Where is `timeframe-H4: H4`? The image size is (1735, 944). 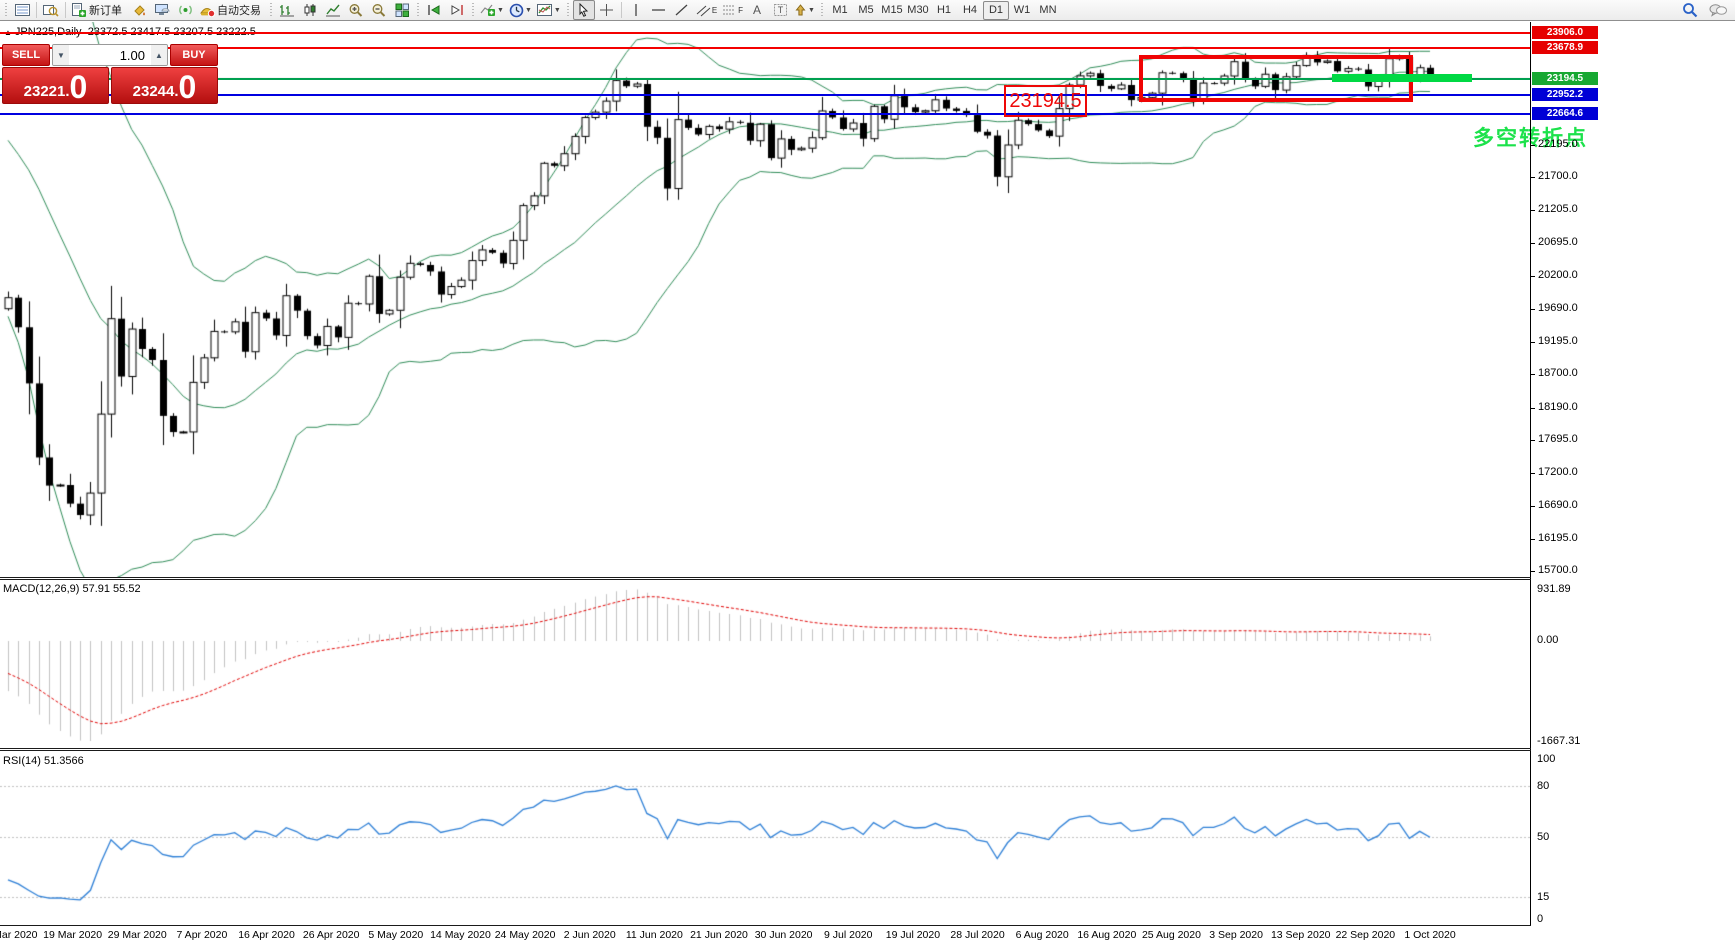 timeframe-H4: H4 is located at coordinates (970, 10).